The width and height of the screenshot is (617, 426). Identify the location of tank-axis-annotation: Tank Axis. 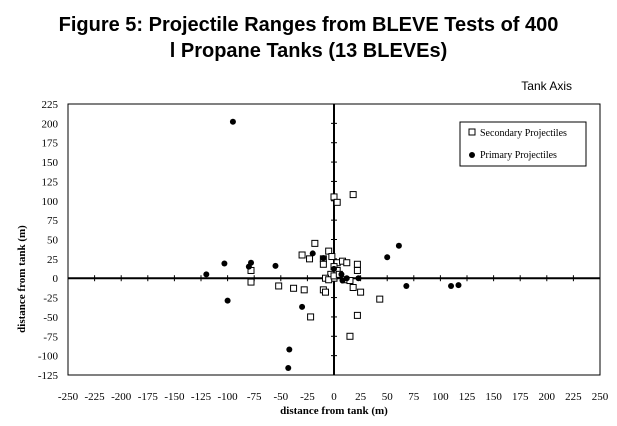
(546, 86).